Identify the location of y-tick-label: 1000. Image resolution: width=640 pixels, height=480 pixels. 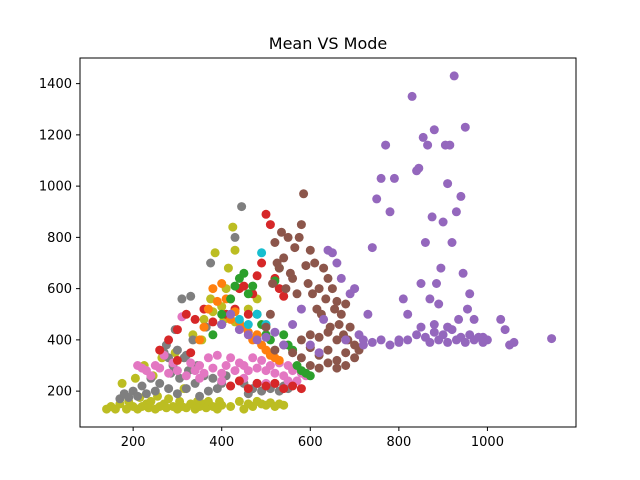
(55, 187).